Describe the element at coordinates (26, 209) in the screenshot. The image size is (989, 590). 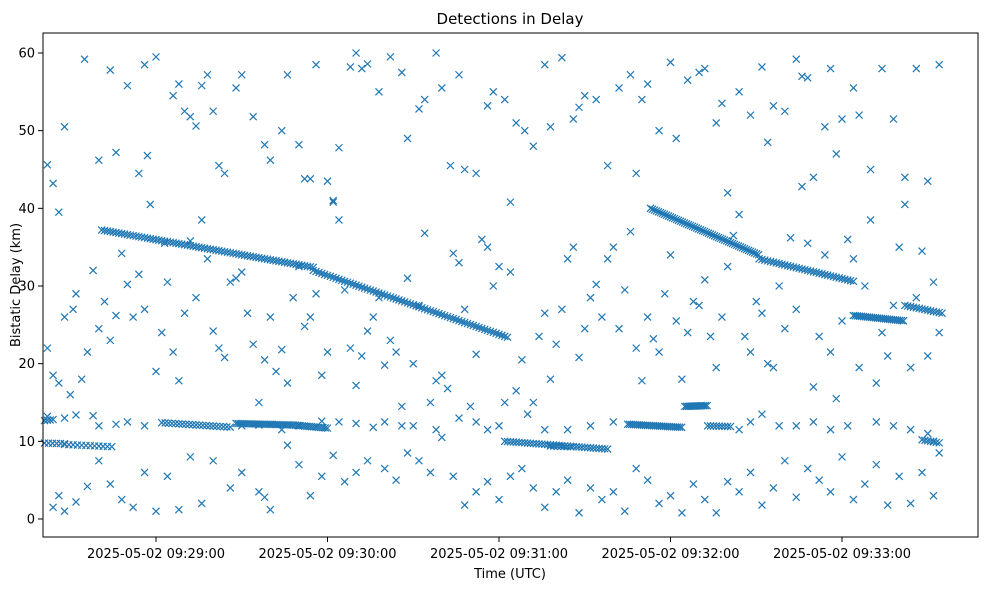
I see `y-tick-label: 40` at that location.